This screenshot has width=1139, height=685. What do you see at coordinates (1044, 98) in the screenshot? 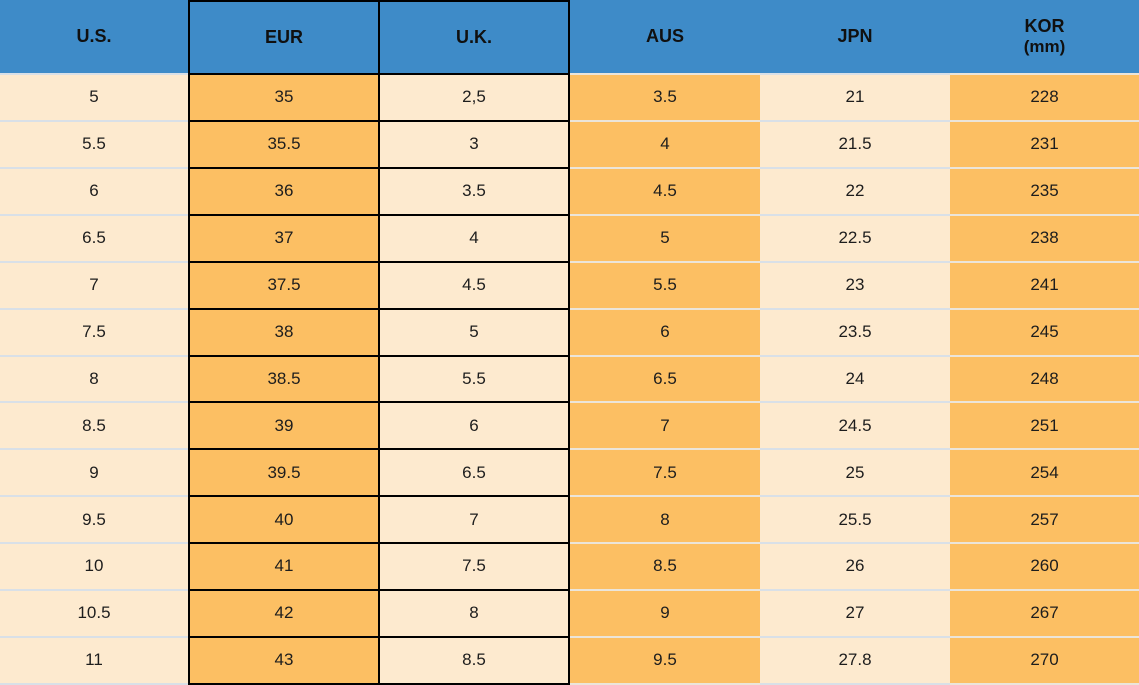
I see `table-cell: 228` at bounding box center [1044, 98].